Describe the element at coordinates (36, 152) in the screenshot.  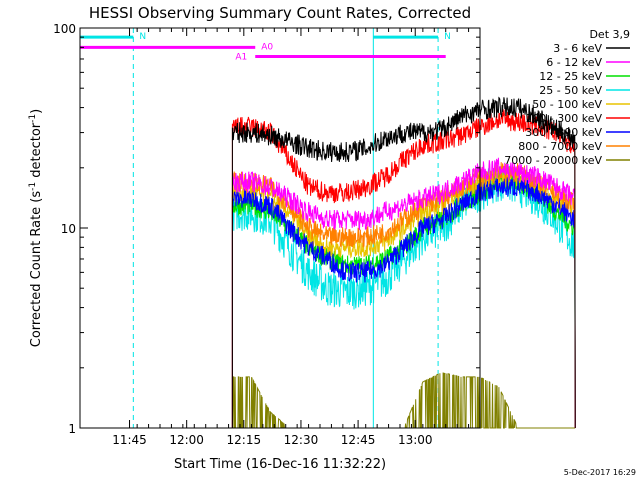
I see `y-axis-label-mid: detector` at that location.